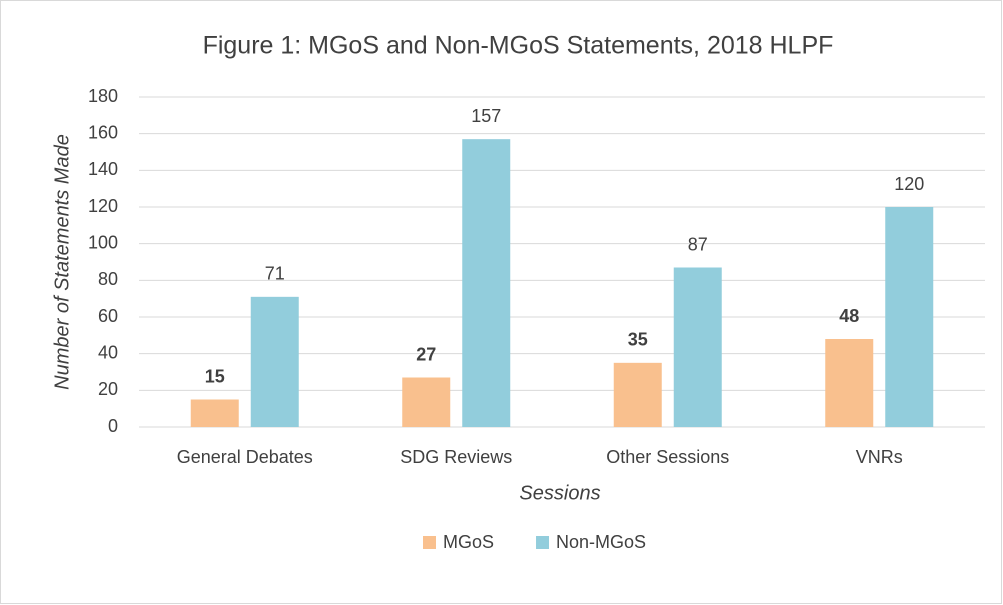 The height and width of the screenshot is (605, 1003). I want to click on y-tick-label: 180, so click(103, 96).